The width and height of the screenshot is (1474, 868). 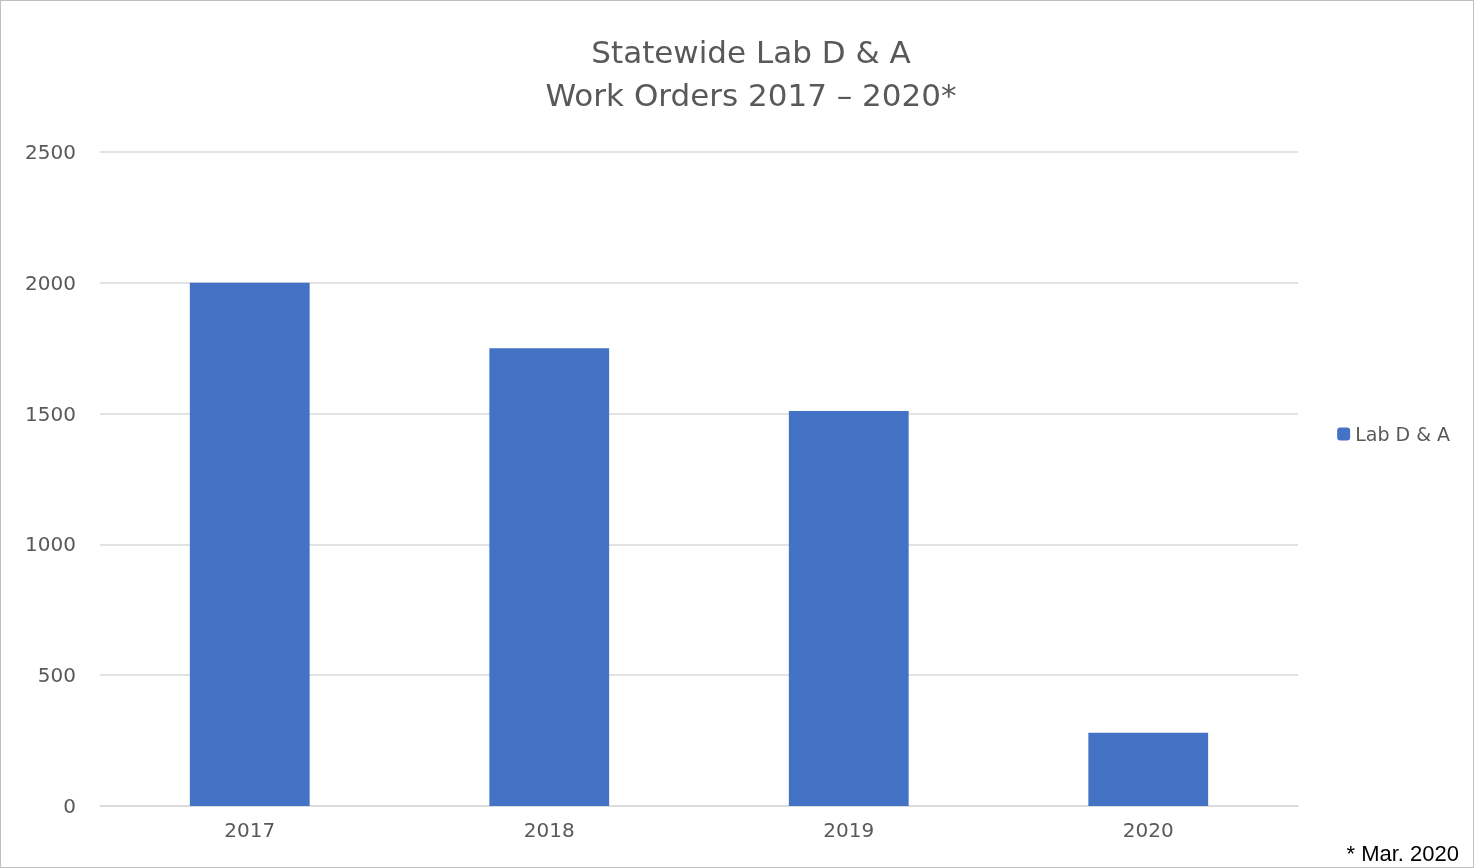 I want to click on chart-title: Statewide Lab D & A, so click(x=751, y=51).